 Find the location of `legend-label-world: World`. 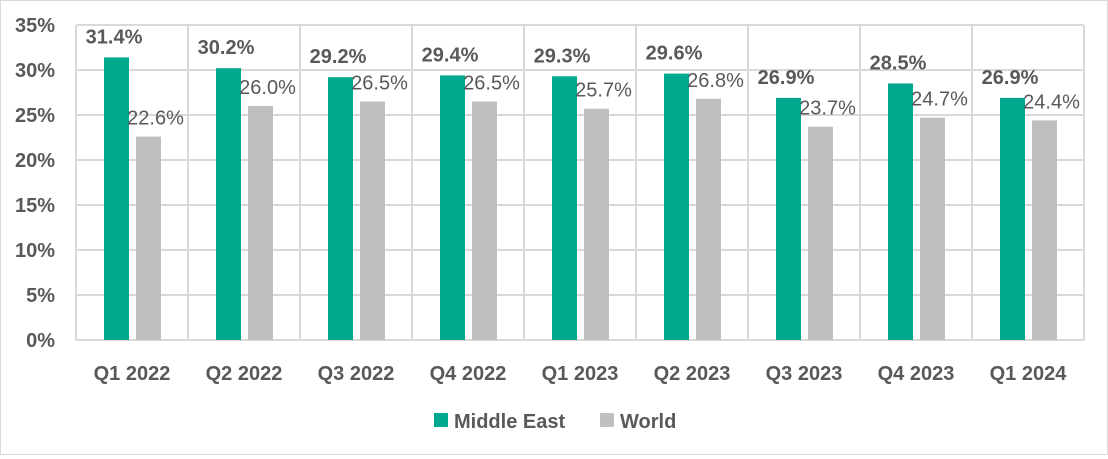

legend-label-world: World is located at coordinates (648, 422).